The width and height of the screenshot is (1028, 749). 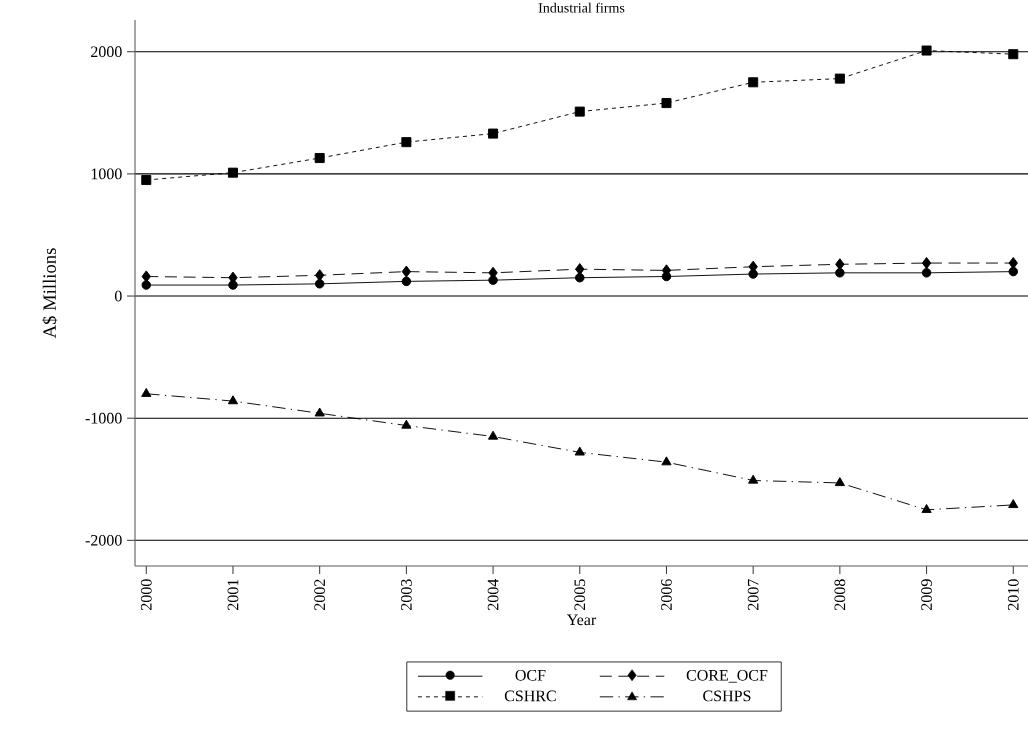 I want to click on chart-title: Industrial firms, so click(x=581, y=7).